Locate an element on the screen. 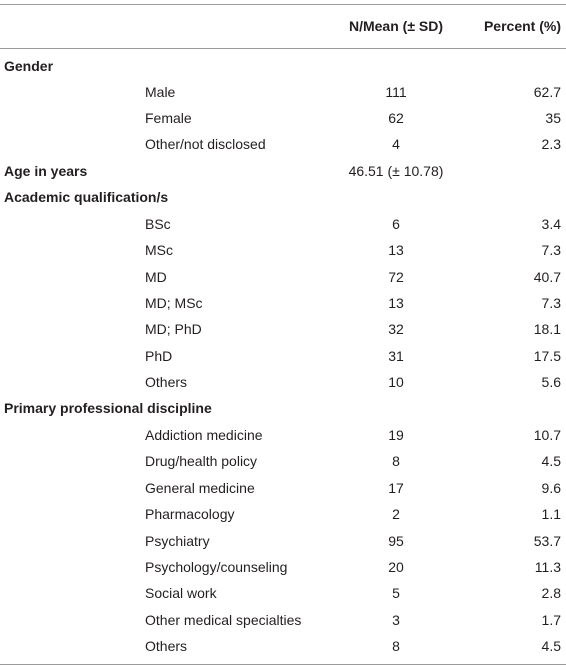  row-count: 32 is located at coordinates (396, 329).